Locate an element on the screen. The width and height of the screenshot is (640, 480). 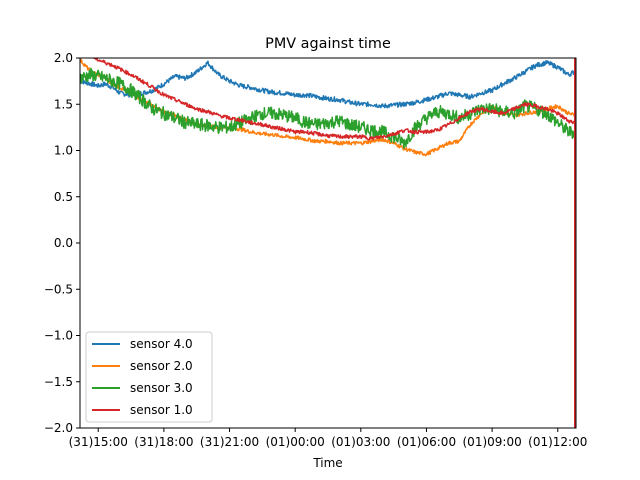
y-tick-label: 1.5 is located at coordinates (63, 104).